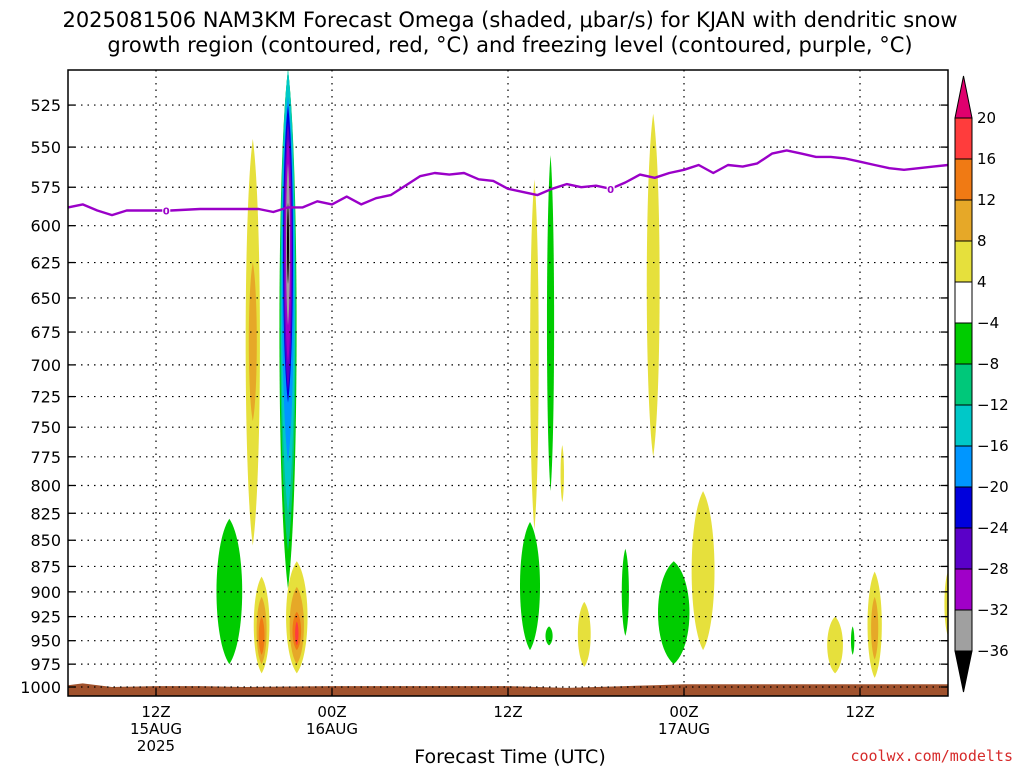 This screenshot has height=768, width=1024. I want to click on y-tick-label-700: 700, so click(45, 365).